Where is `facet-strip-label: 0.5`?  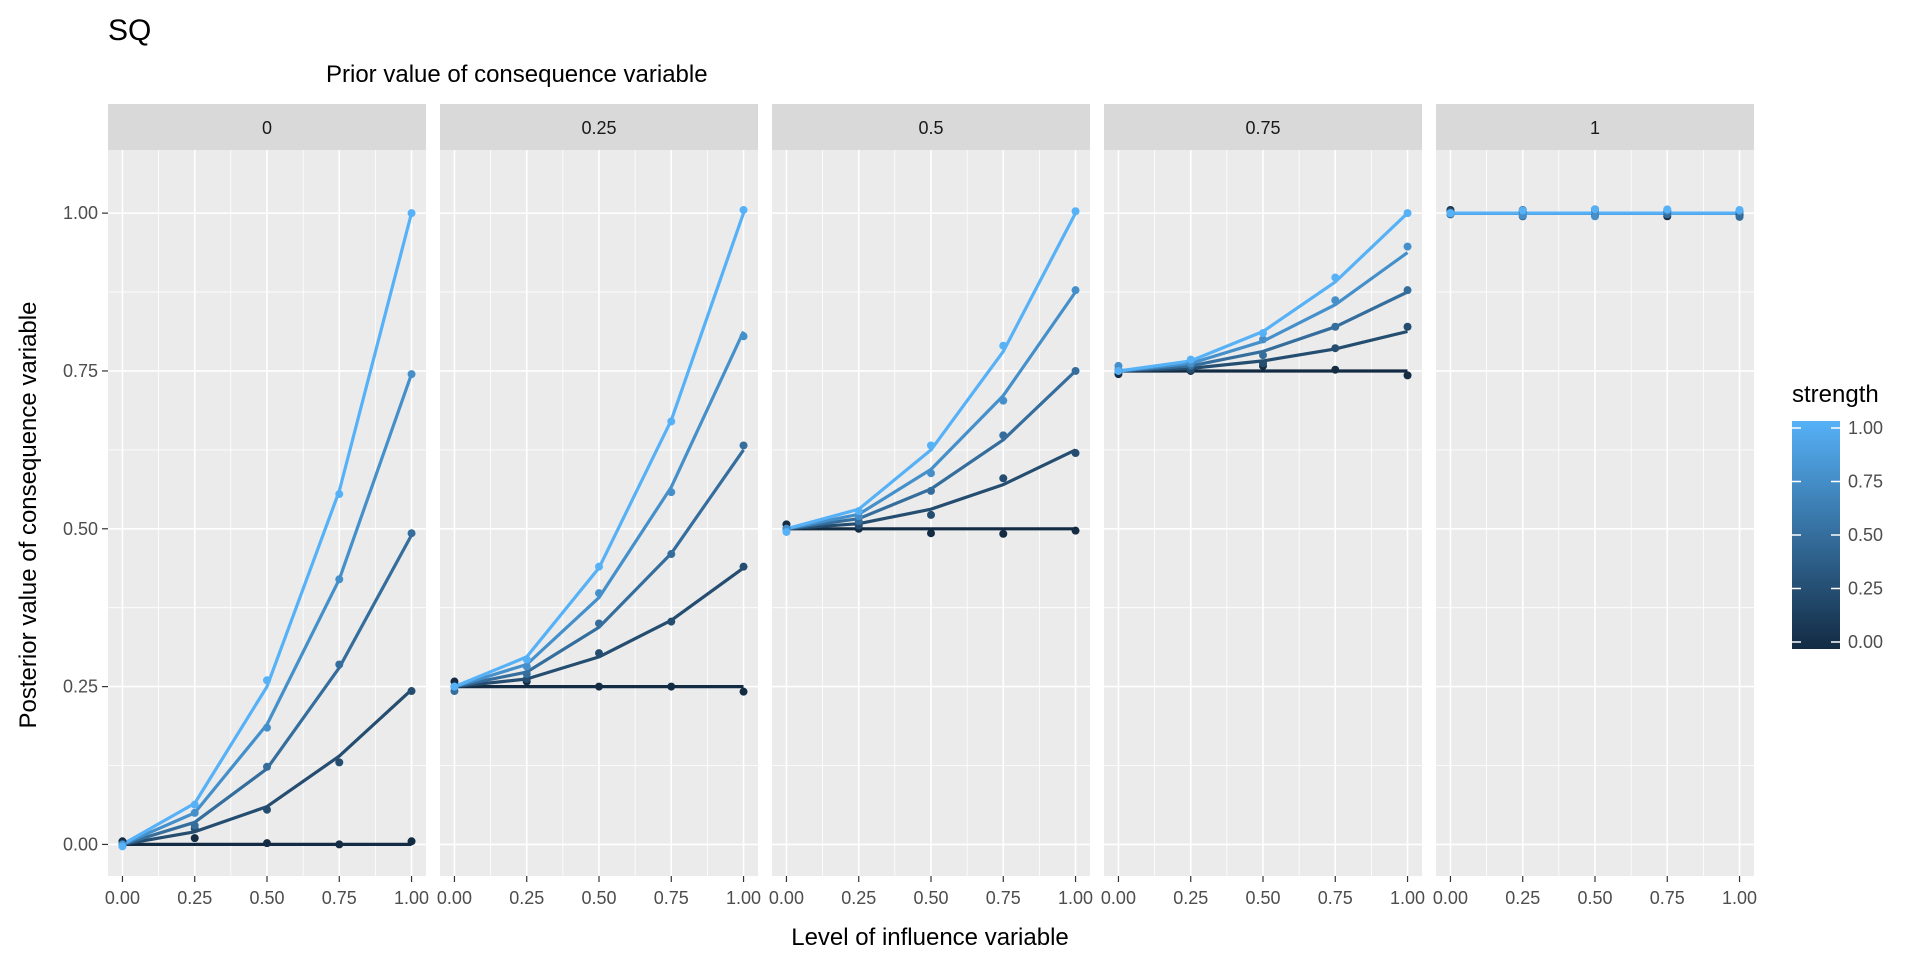 facet-strip-label: 0.5 is located at coordinates (930, 128).